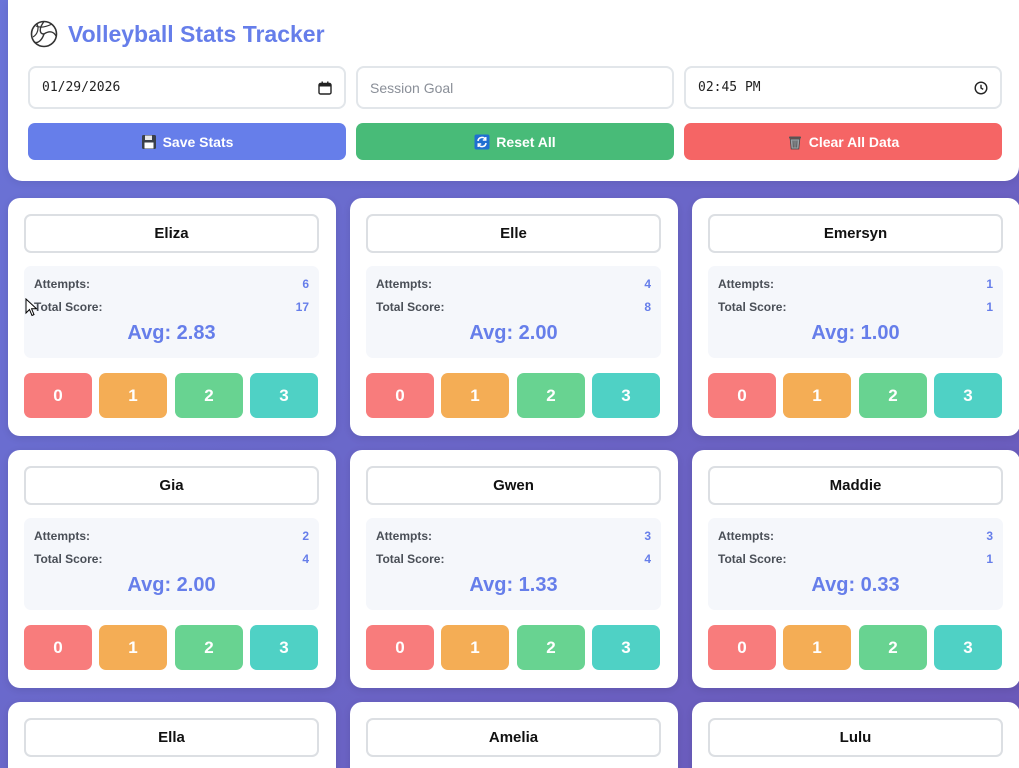 The width and height of the screenshot is (1019, 768). I want to click on title-row: Volleyball Stats Tracker, so click(177, 34).